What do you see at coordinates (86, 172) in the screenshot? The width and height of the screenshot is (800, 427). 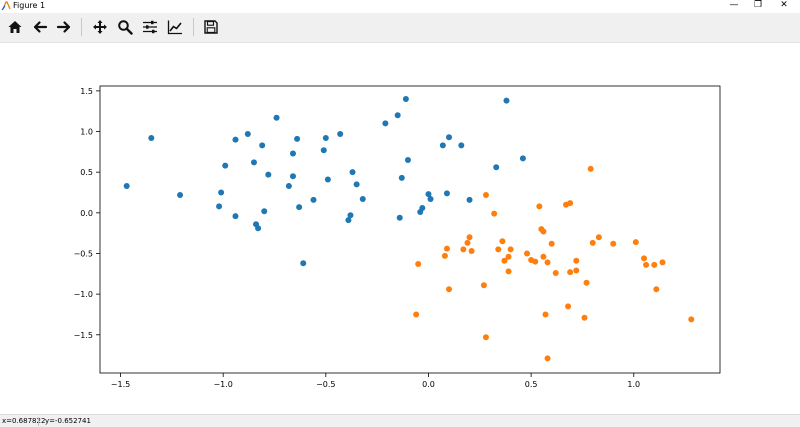 I see `y-tick-label: 0.5` at bounding box center [86, 172].